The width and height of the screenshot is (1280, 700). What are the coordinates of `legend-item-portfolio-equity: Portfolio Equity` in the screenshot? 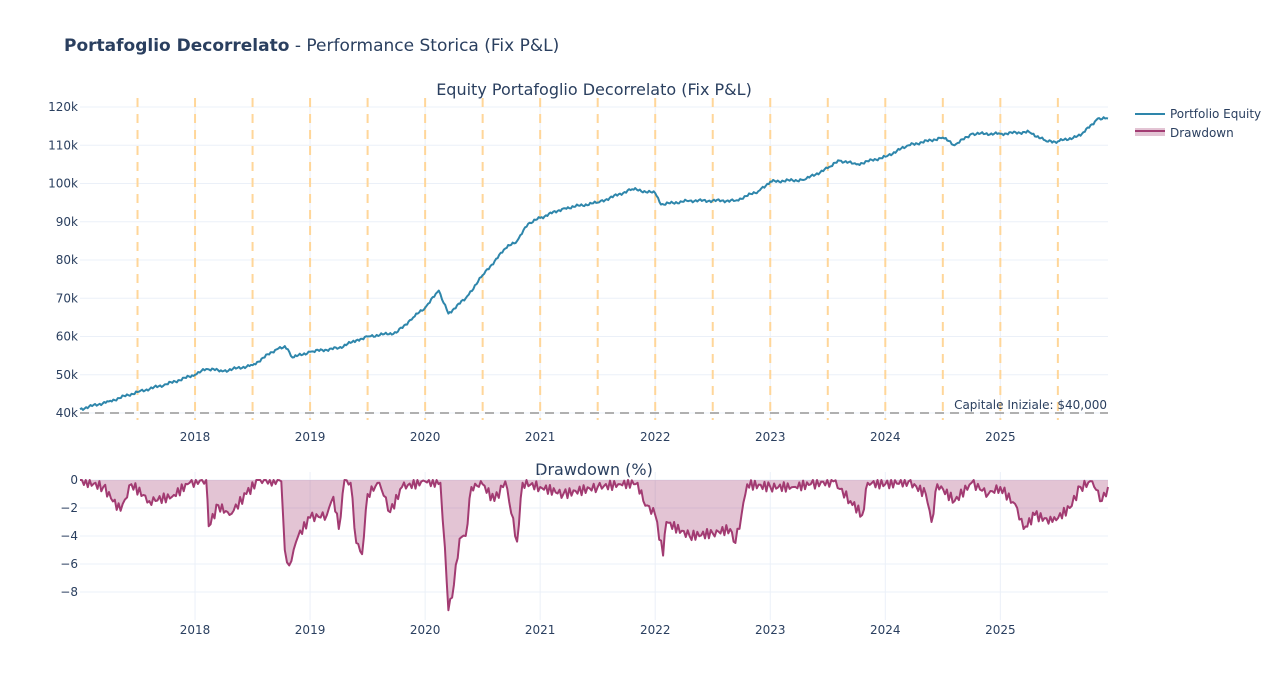 It's located at (1198, 114).